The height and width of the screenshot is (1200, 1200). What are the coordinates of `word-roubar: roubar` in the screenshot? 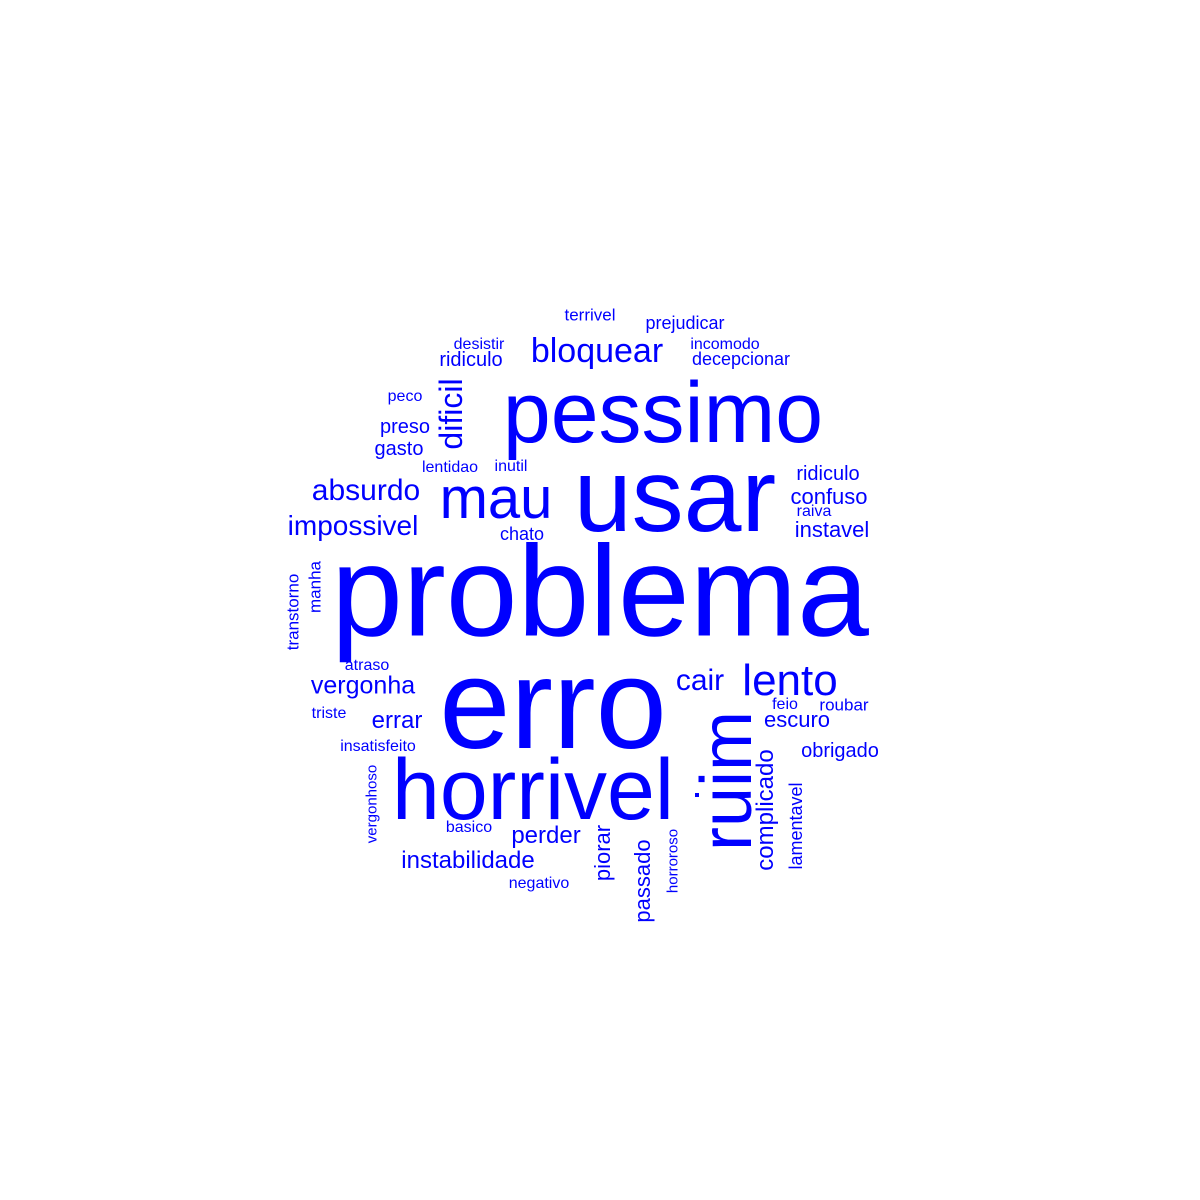 It's located at (844, 705).